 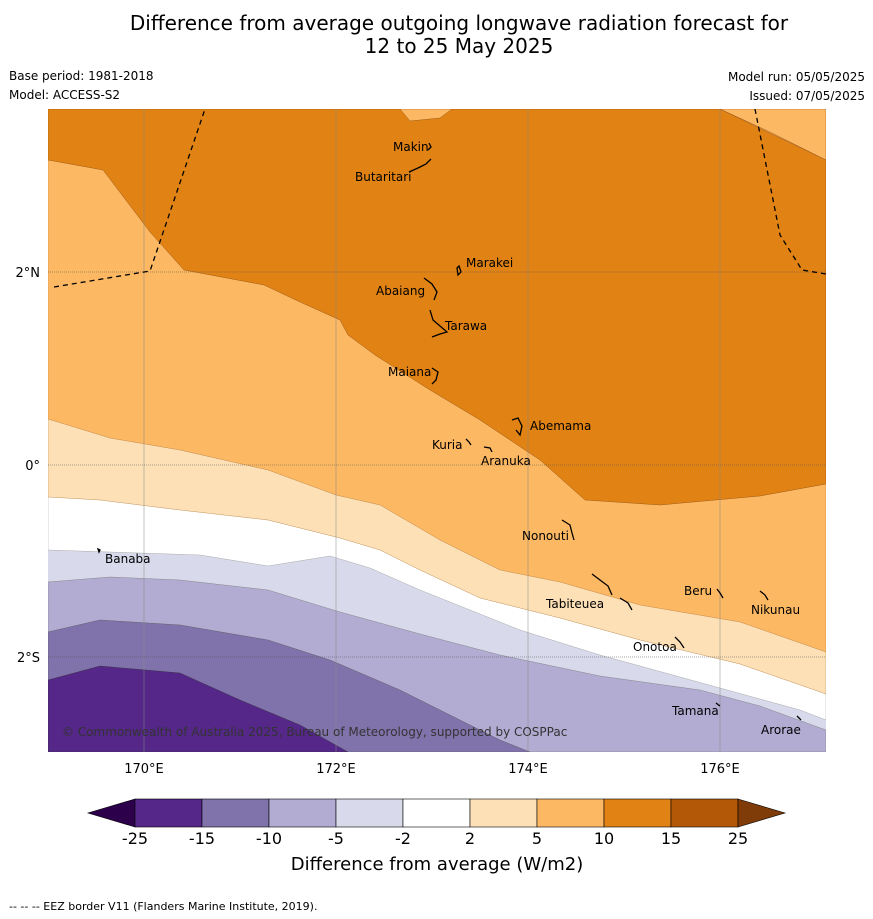 What do you see at coordinates (695, 711) in the screenshot?
I see `label-tamana: Tamana` at bounding box center [695, 711].